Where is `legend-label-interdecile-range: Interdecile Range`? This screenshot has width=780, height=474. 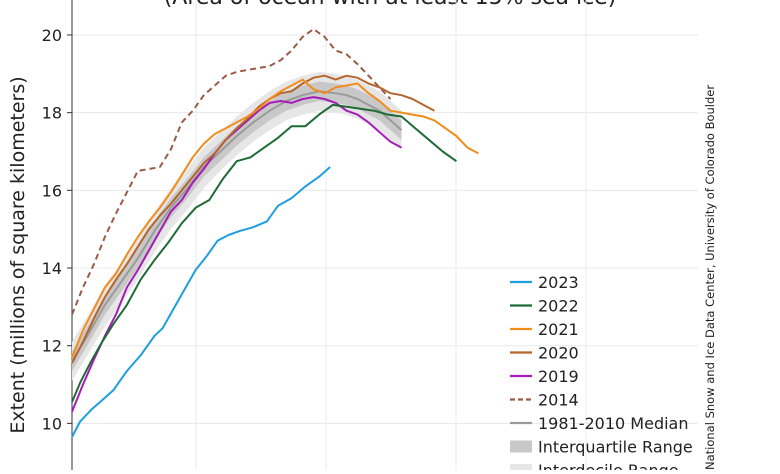 legend-label-interdecile-range: Interdecile Range is located at coordinates (608, 465).